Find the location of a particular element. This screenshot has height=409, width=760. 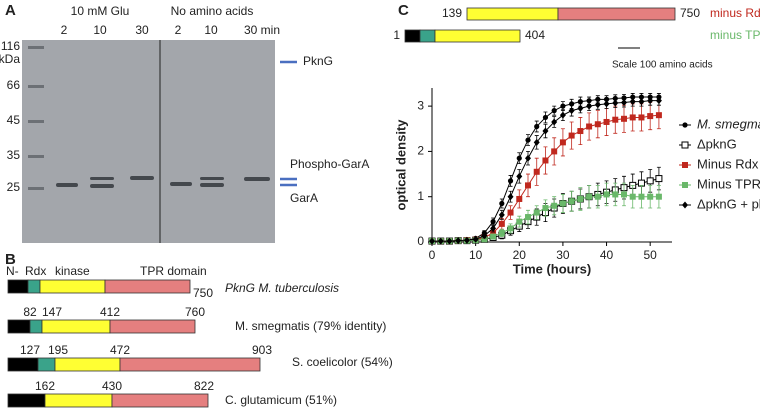

legend-label: Minus Rdx is located at coordinates (728, 163).